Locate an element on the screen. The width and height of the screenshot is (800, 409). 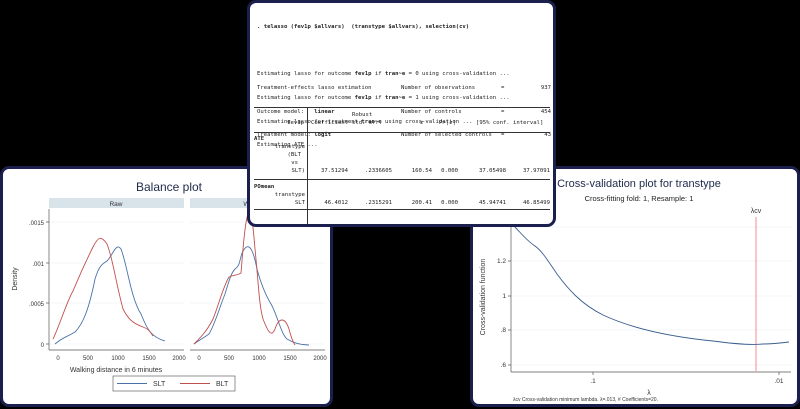
raw-slt-curve is located at coordinates (110, 295).